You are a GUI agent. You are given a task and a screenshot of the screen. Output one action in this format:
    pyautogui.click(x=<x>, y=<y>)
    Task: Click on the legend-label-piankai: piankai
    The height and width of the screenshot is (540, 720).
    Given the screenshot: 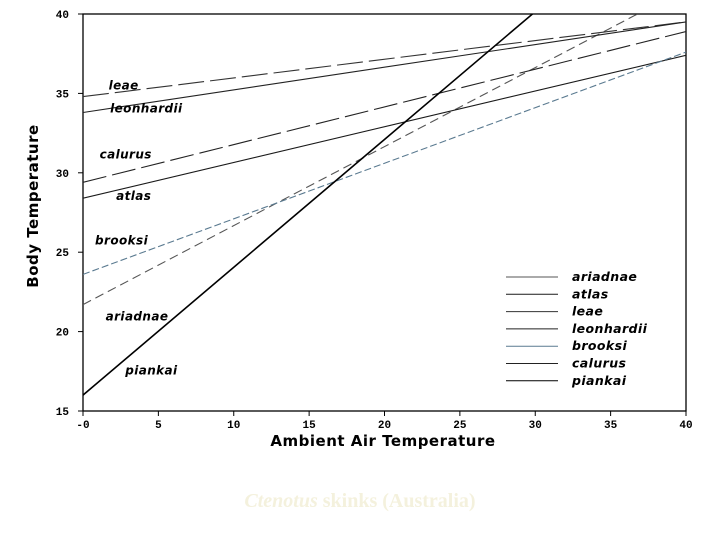 What is the action you would take?
    pyautogui.click(x=599, y=380)
    